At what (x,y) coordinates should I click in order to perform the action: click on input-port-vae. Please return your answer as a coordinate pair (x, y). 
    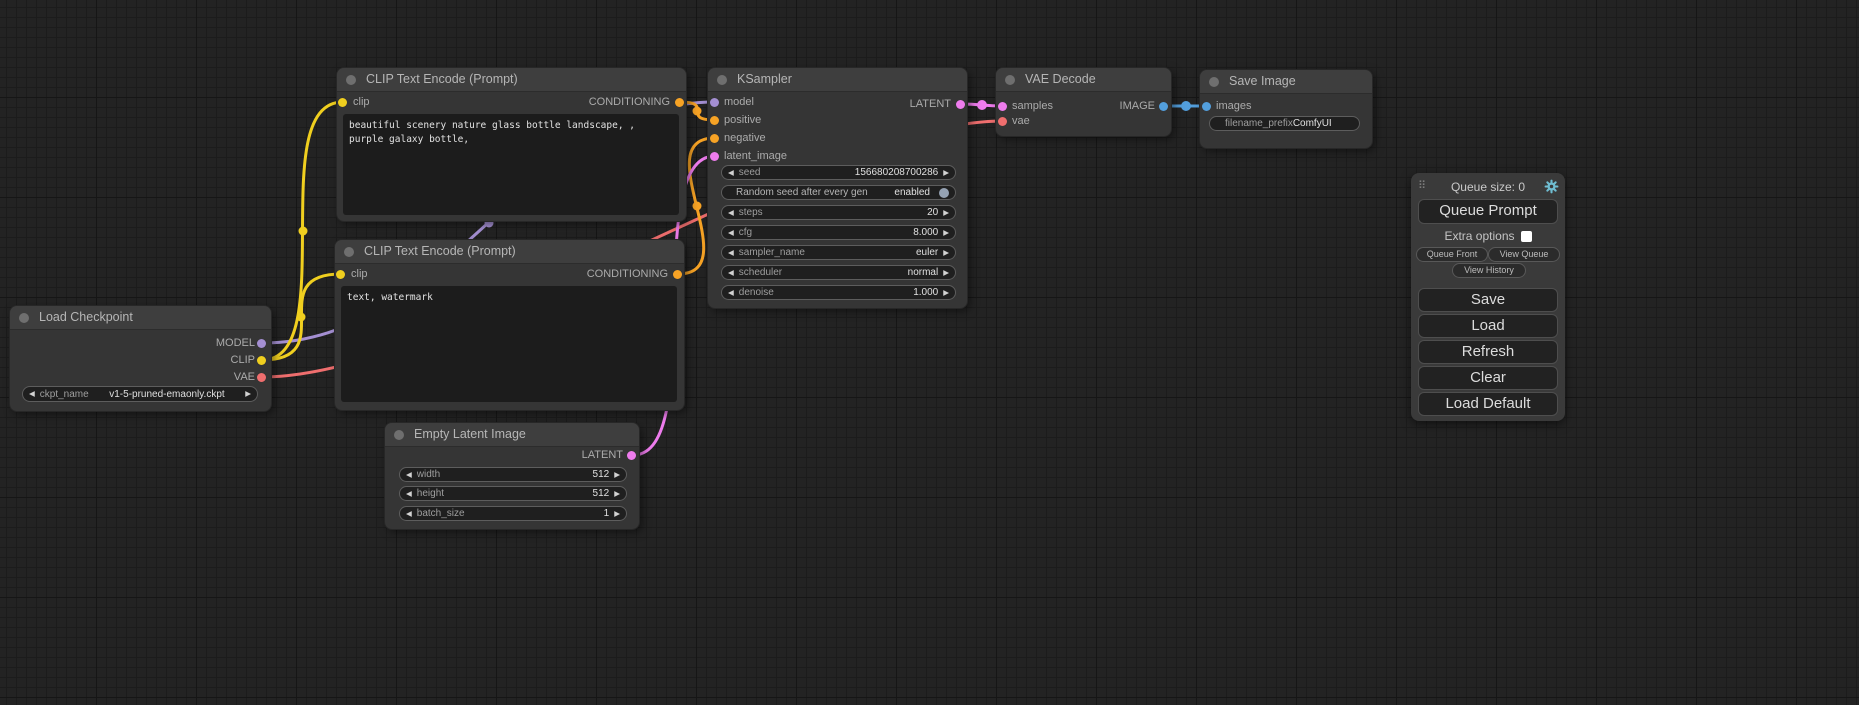
    Looking at the image, I should click on (1002, 121).